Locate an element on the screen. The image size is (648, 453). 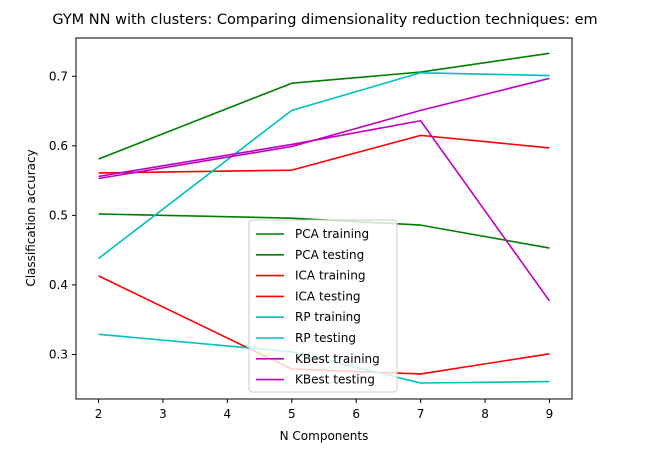
legend-label-7: KBest testing is located at coordinates (335, 380).